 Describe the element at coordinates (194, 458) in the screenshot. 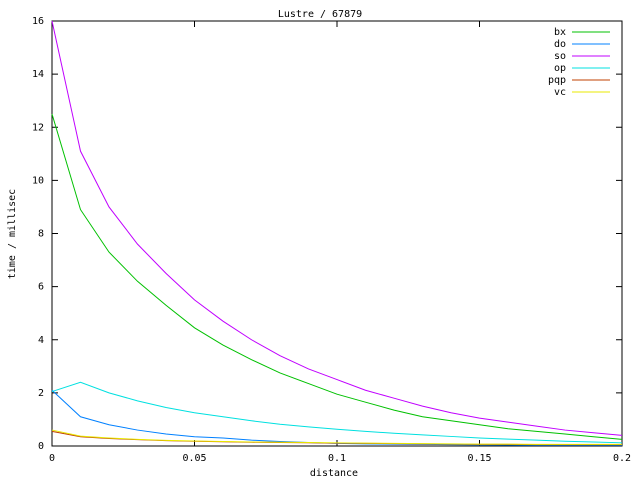

I see `x-tick-label: 0.05` at that location.